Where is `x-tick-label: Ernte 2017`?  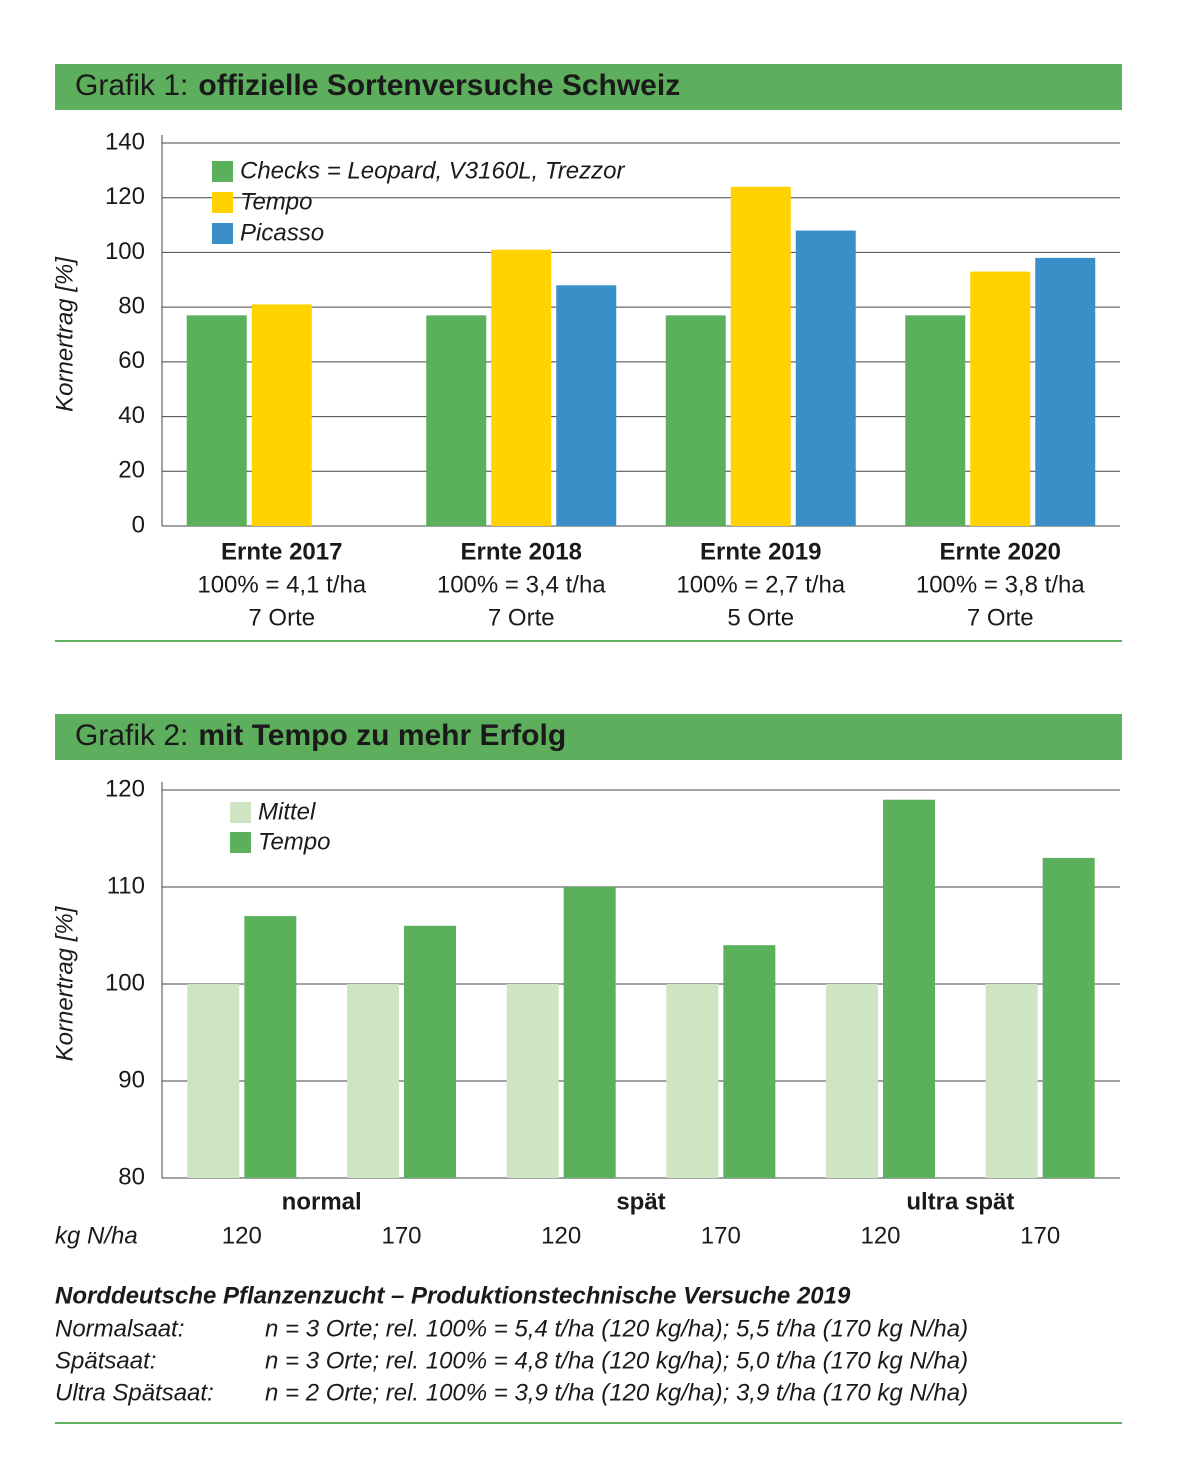 x-tick-label: Ernte 2017 is located at coordinates (281, 551).